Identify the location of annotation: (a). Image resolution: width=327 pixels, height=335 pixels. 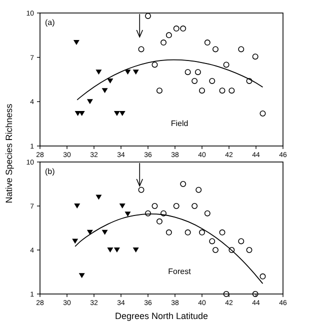
(50, 22).